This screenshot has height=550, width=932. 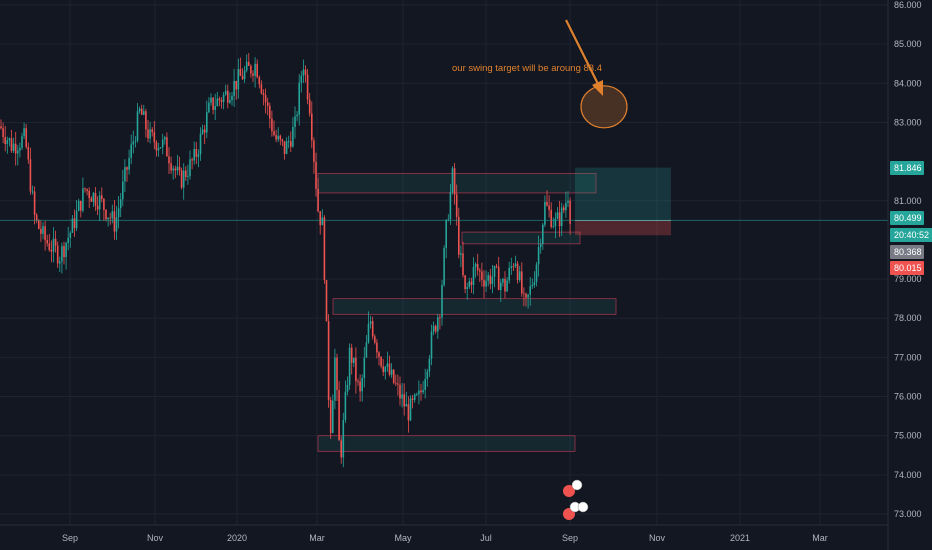 What do you see at coordinates (576, 499) in the screenshot?
I see `event-markers` at bounding box center [576, 499].